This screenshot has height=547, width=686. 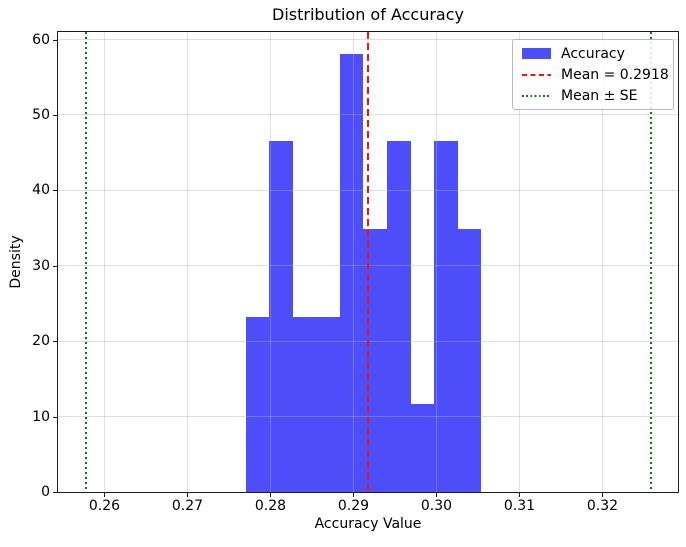 I want to click on legend-handle-patch-icon, so click(x=536, y=53).